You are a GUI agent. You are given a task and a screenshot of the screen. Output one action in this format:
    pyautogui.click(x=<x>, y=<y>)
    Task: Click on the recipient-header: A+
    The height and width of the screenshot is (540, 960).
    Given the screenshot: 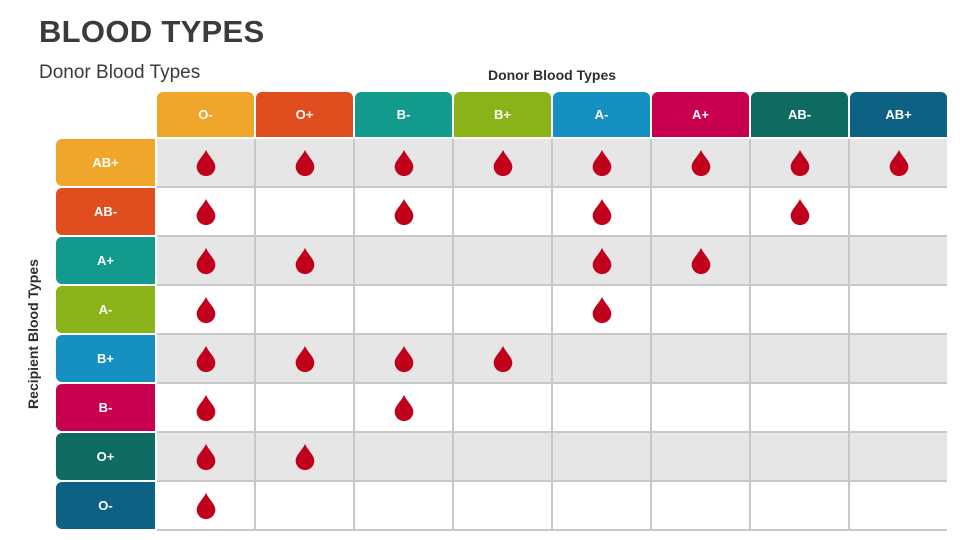 What is the action you would take?
    pyautogui.click(x=105, y=260)
    